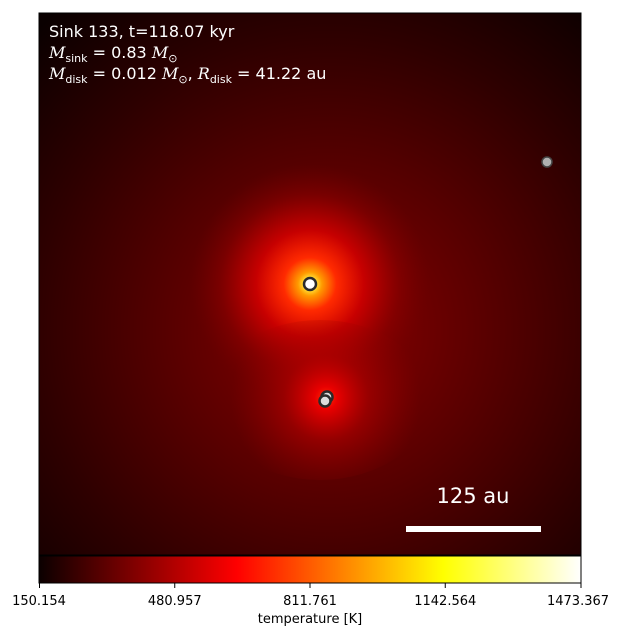 This screenshot has width=624, height=636. Describe the element at coordinates (445, 601) in the screenshot. I see `colorbar-tick-label: 1142.564` at that location.